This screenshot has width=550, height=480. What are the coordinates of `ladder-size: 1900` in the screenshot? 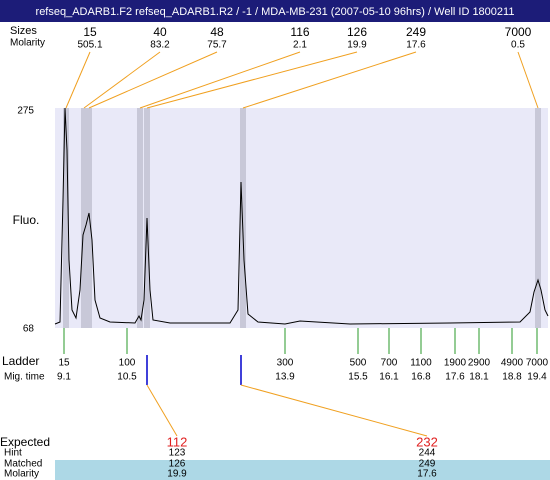 It's located at (455, 363).